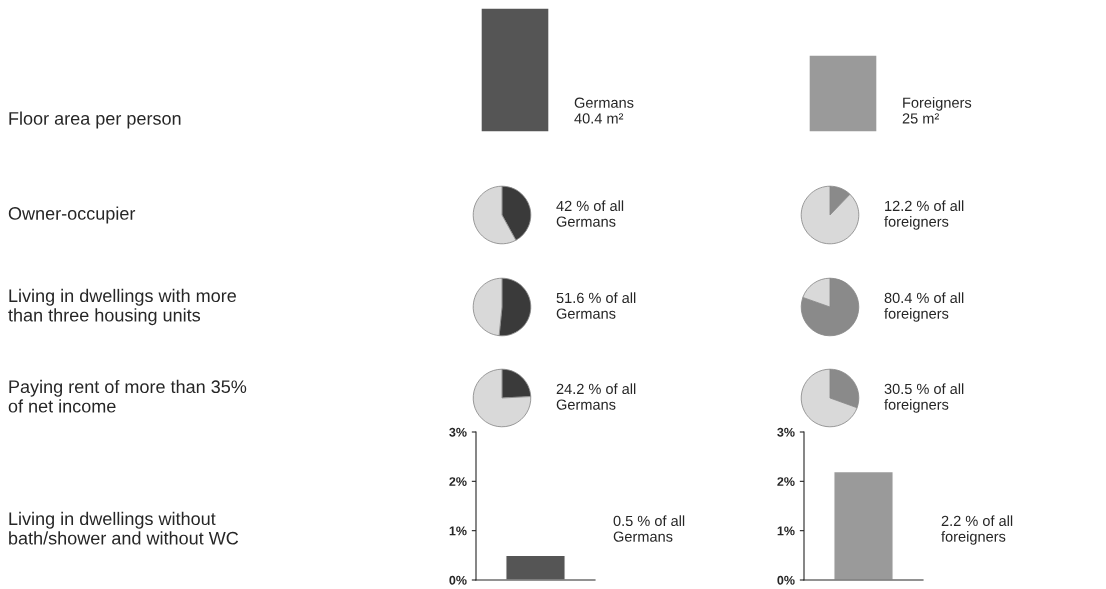 The height and width of the screenshot is (589, 1106). Describe the element at coordinates (924, 398) in the screenshot. I see `text: 30.5 % of all foreigners` at that location.